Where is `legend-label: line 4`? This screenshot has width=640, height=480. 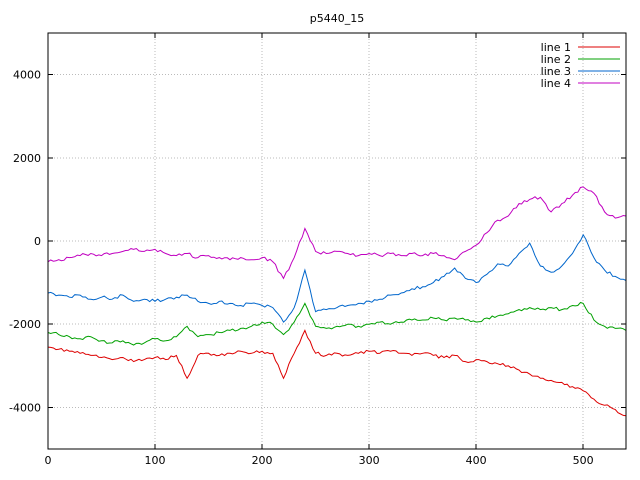
legend-label: line 4 is located at coordinates (556, 83).